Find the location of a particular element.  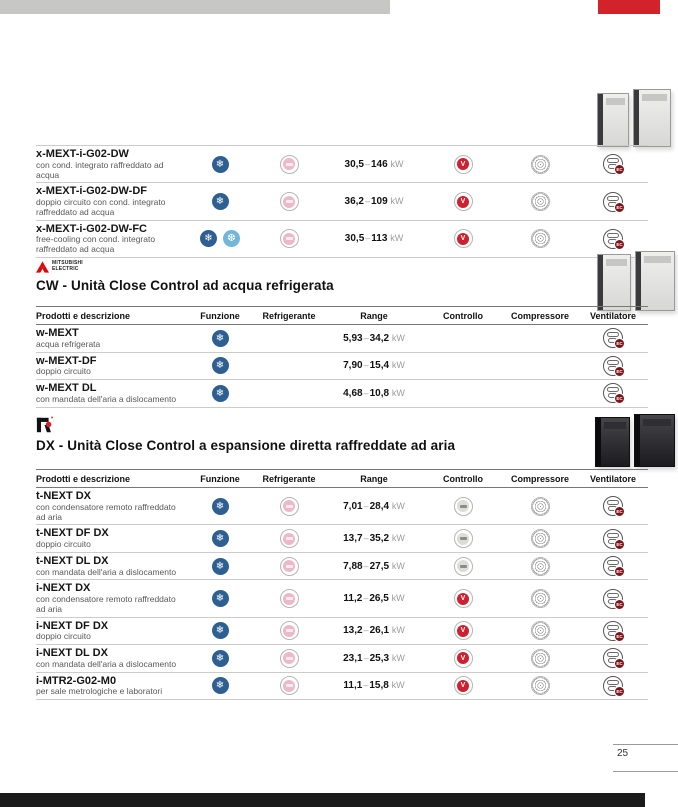

column-header: Controllo is located at coordinates (463, 316).